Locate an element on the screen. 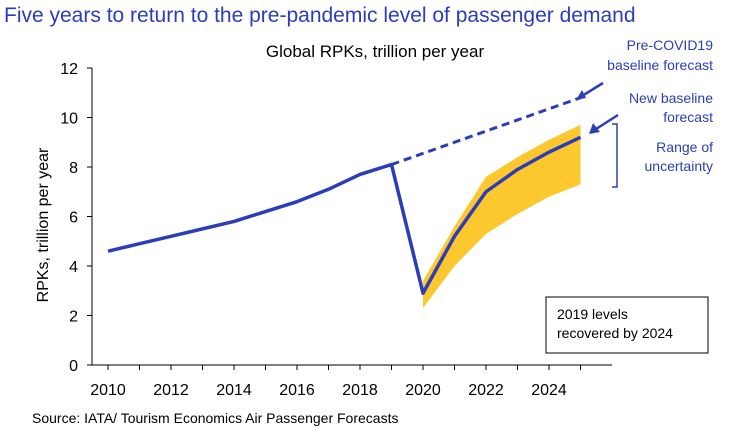 The width and height of the screenshot is (753, 428). pre-covid-baseline-line is located at coordinates (486, 131).